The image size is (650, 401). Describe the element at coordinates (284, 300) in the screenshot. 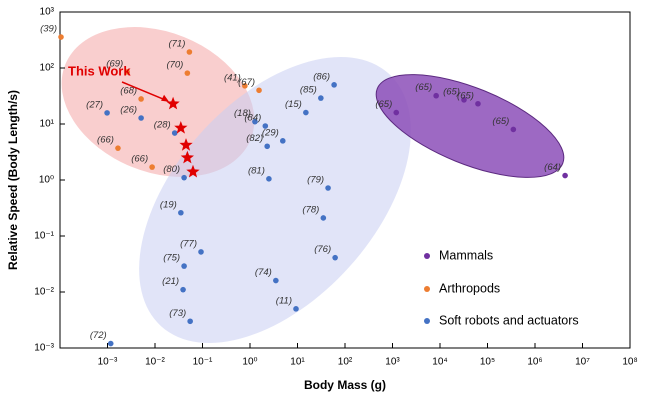

I see `point-label: (11)` at that location.